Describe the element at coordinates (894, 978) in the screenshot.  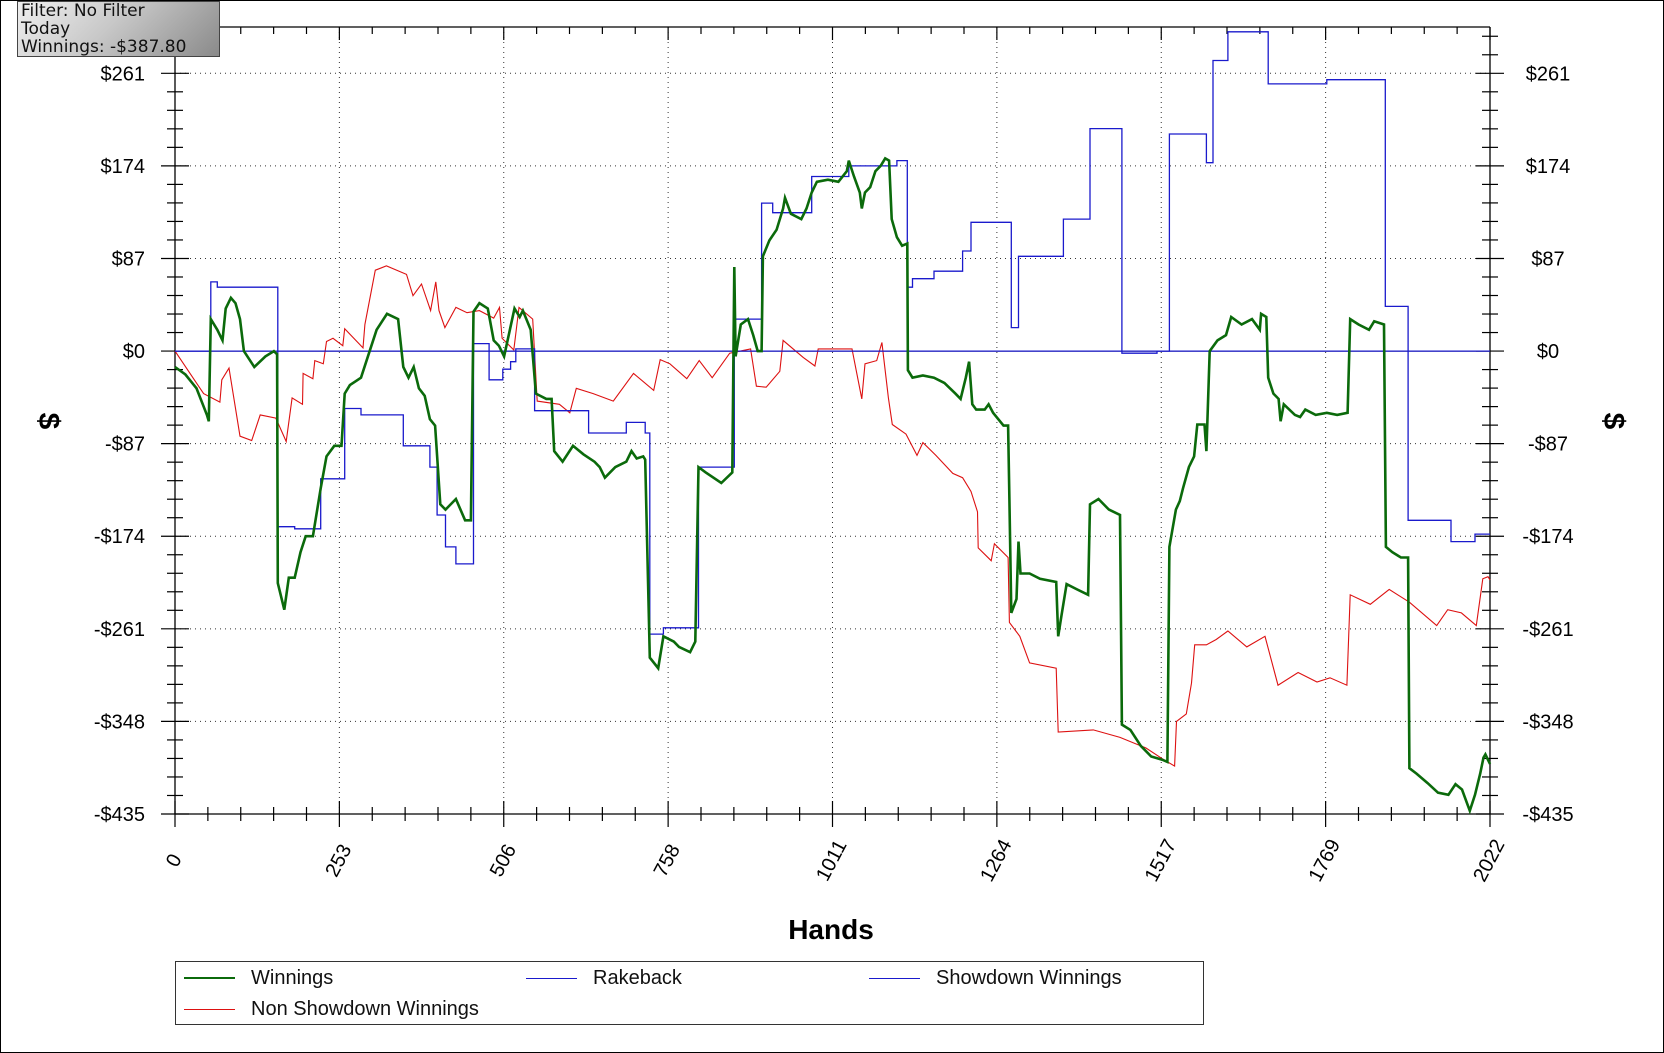
I see `legend-swatch-showdown` at that location.